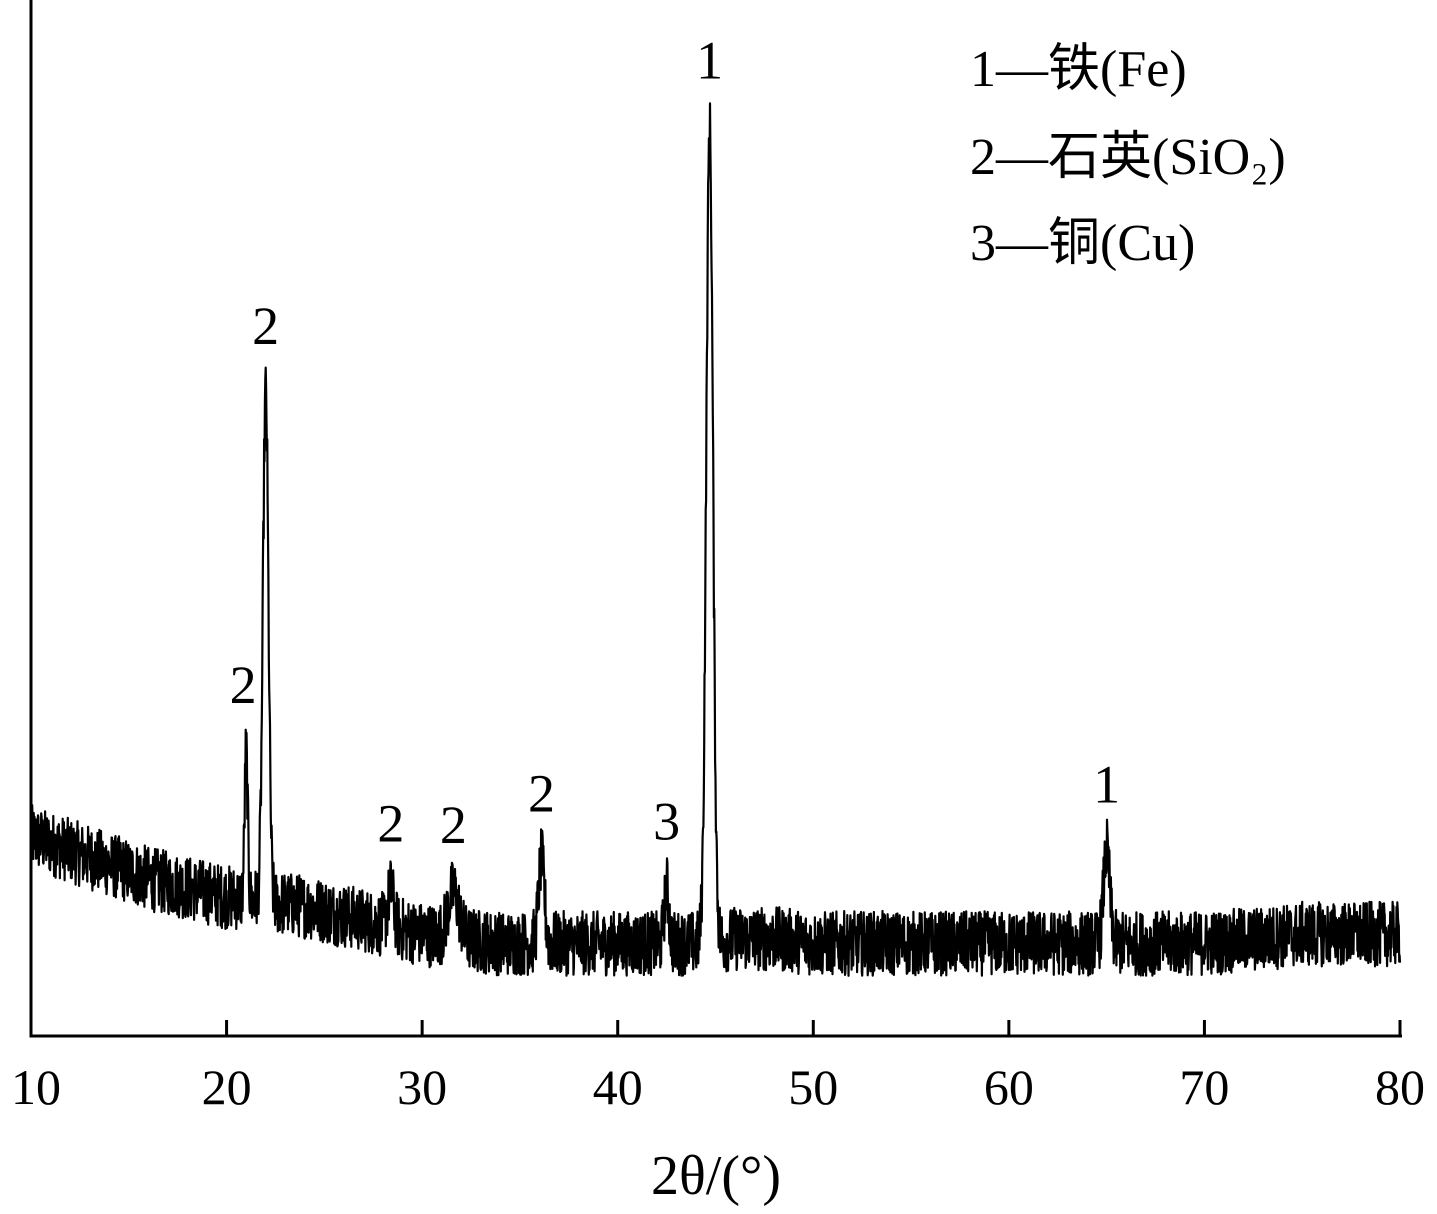 This screenshot has height=1214, width=1437. I want to click on legend-entry-cu: 3—铜(Cu), so click(1082, 243).